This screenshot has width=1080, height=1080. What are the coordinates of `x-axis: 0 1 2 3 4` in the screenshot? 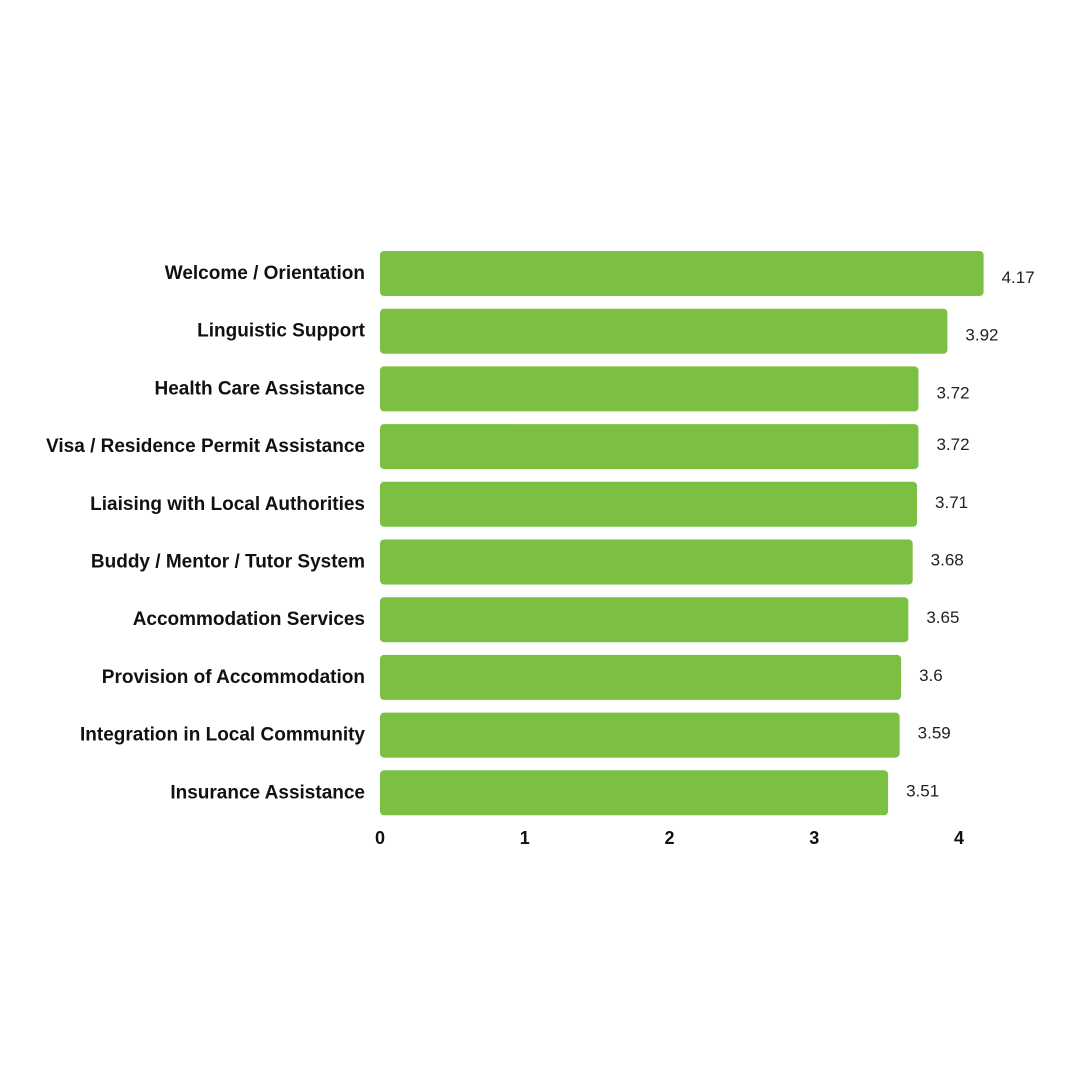 It's located at (669, 838).